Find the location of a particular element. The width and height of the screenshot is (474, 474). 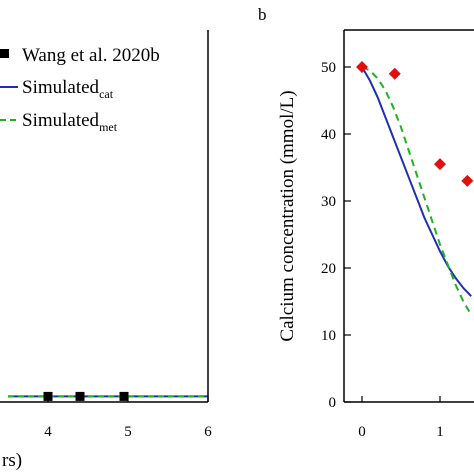

legend-label-cat: Simulatedcat is located at coordinates (68, 89).